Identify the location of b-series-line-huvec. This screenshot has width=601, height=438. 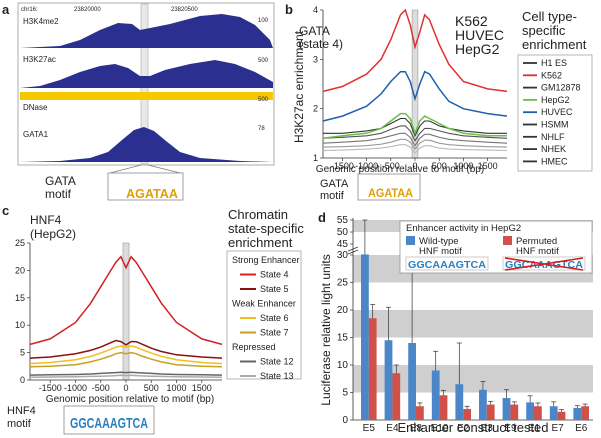
(415, 96).